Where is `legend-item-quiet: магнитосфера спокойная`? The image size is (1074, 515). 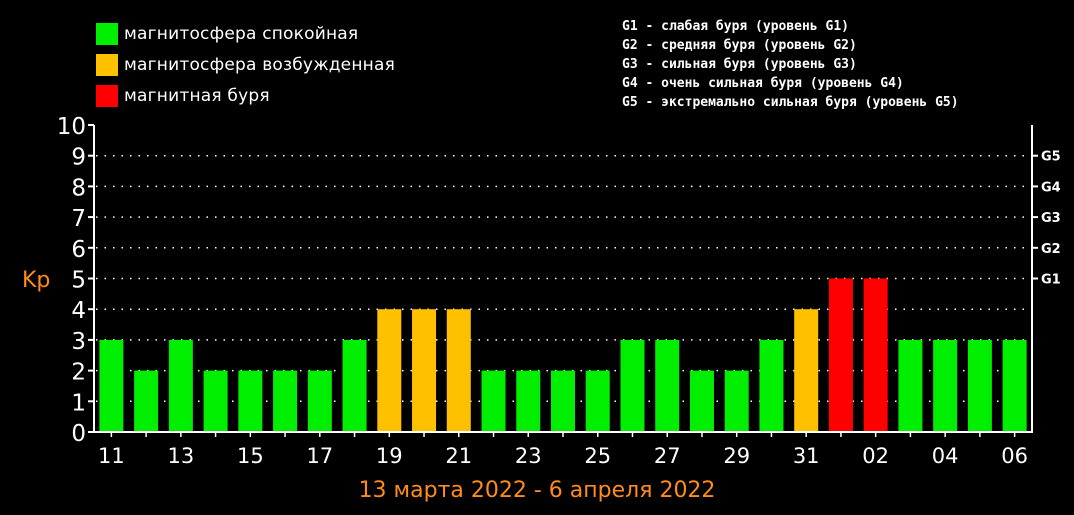 legend-item-quiet: магнитосфера спокойная is located at coordinates (245, 33).